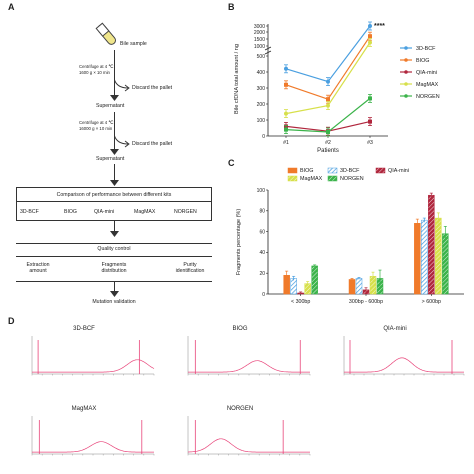 This screenshot has height=474, width=474. I want to click on comparison-divider, so click(114, 201).